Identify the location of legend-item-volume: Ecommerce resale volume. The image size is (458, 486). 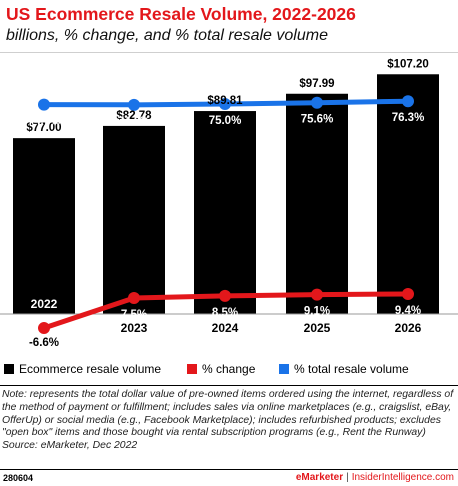
(82, 369).